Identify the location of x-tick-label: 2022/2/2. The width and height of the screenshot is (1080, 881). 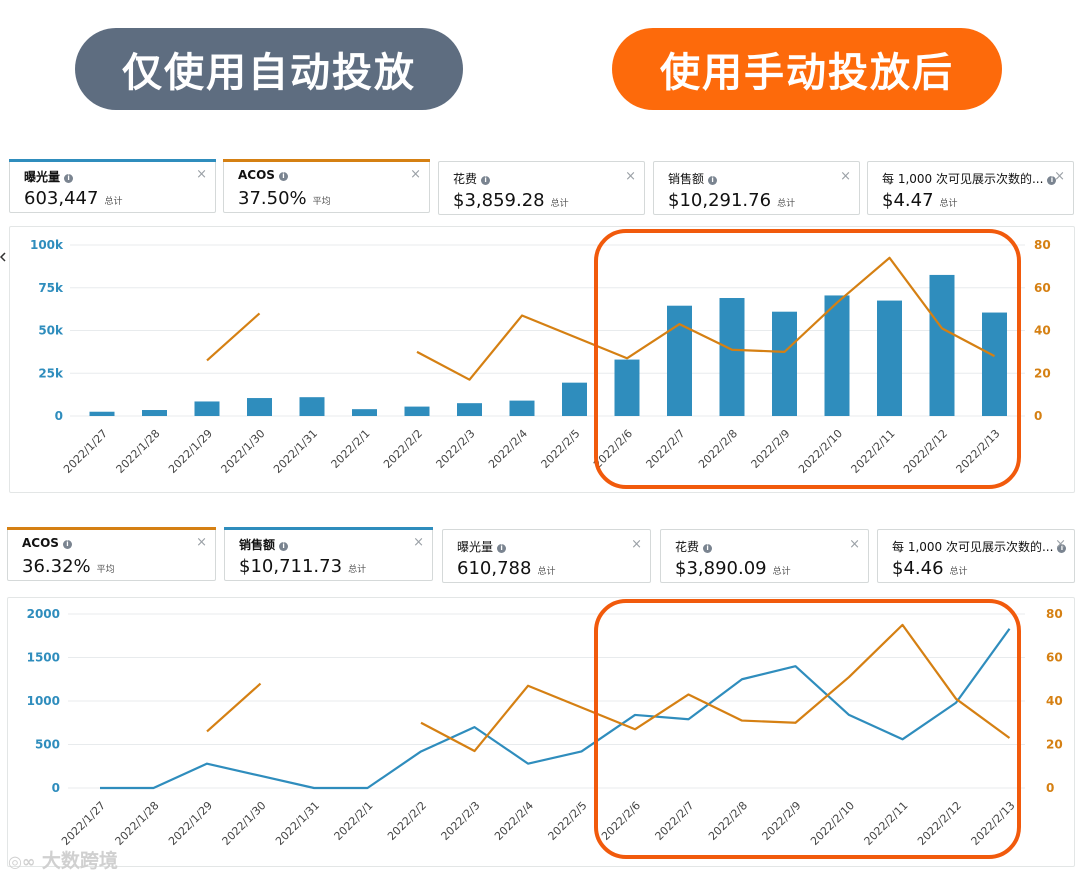
(407, 821).